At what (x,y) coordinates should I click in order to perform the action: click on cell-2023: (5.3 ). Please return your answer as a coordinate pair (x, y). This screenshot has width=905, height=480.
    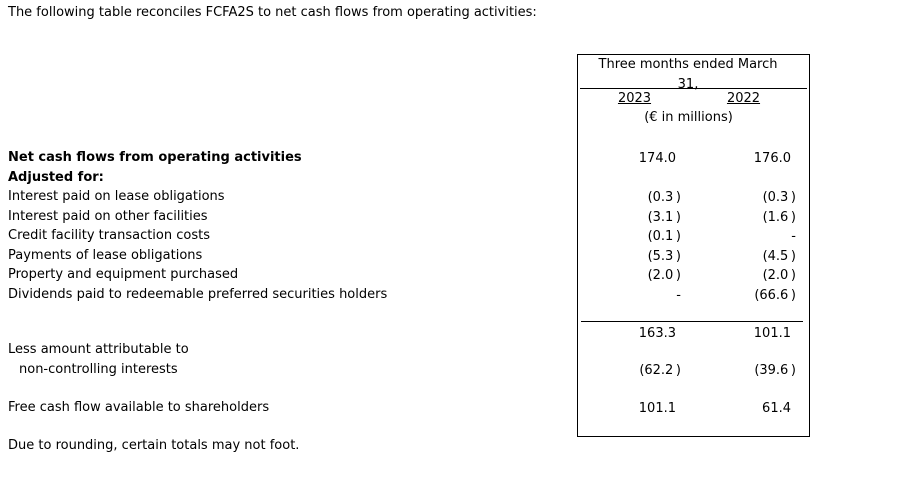
    Looking at the image, I should click on (664, 256).